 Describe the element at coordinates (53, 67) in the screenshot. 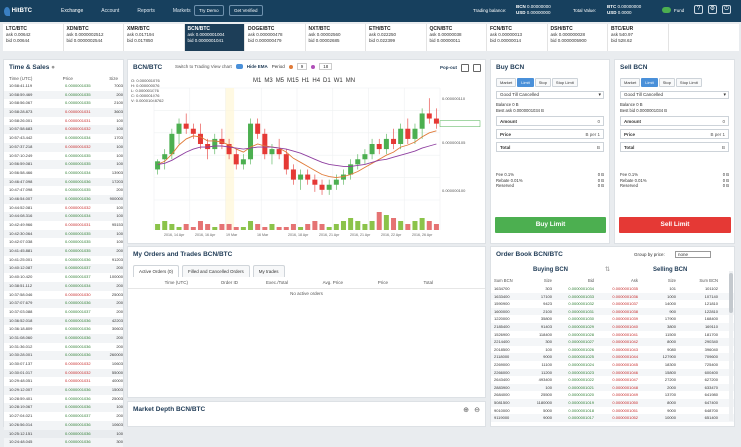

I see `info-icon: ●` at that location.